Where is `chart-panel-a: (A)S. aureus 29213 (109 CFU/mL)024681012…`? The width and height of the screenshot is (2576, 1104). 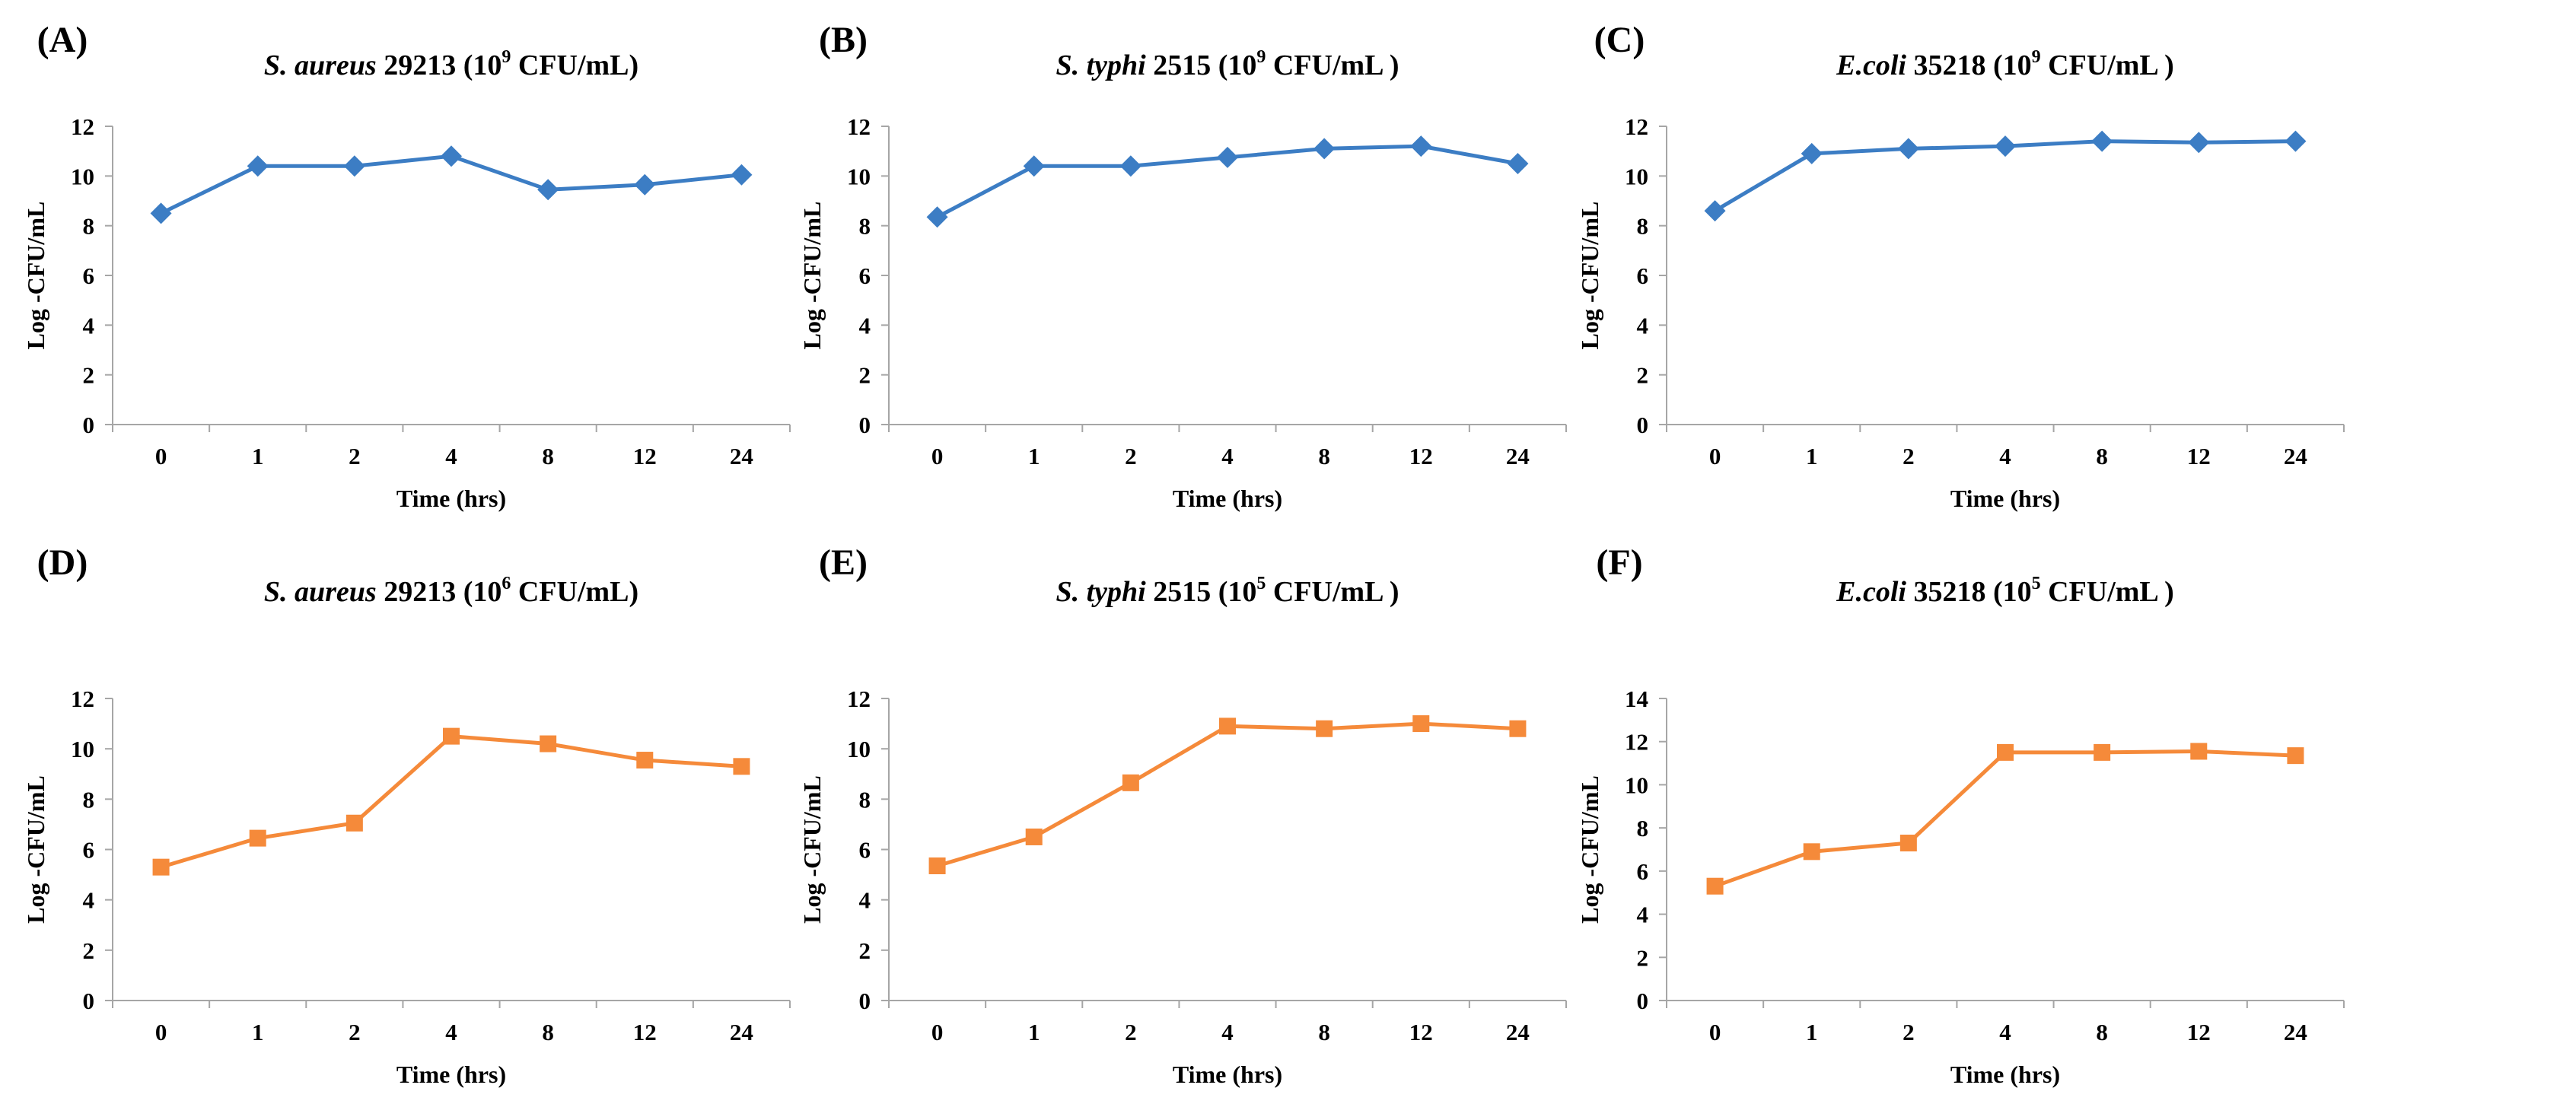 chart-panel-a: (A)S. aureus 29213 (109 CFU/mL)024681012… is located at coordinates (406, 266).